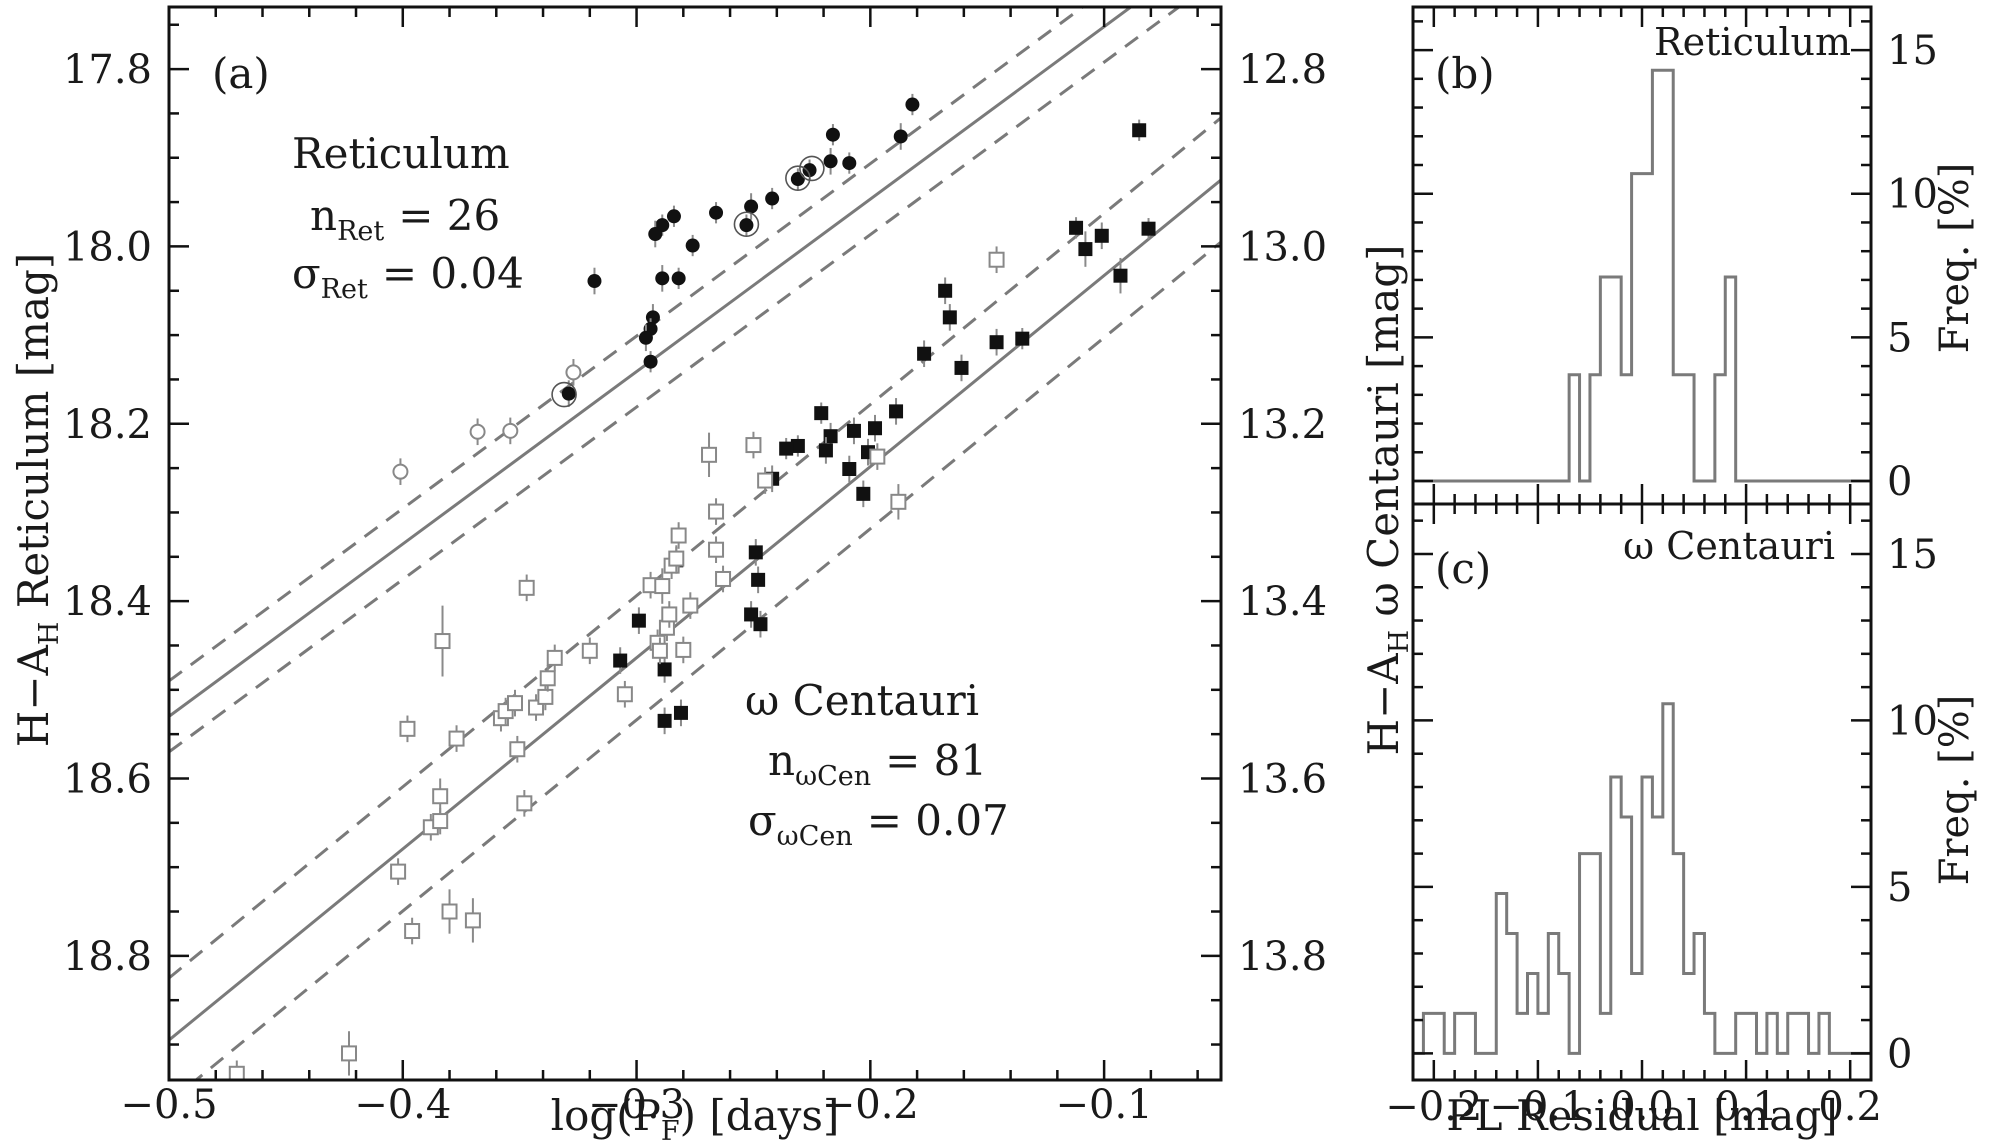  What do you see at coordinates (636, 1105) in the screenshot?
I see `x-tick-label: −0.3` at bounding box center [636, 1105].